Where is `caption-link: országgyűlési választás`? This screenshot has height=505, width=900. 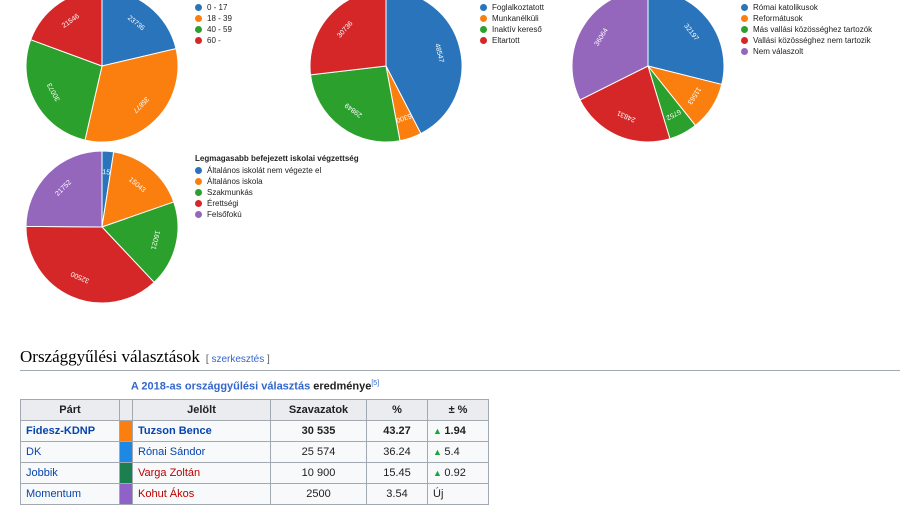 caption-link: országgyűlési választás is located at coordinates (247, 386).